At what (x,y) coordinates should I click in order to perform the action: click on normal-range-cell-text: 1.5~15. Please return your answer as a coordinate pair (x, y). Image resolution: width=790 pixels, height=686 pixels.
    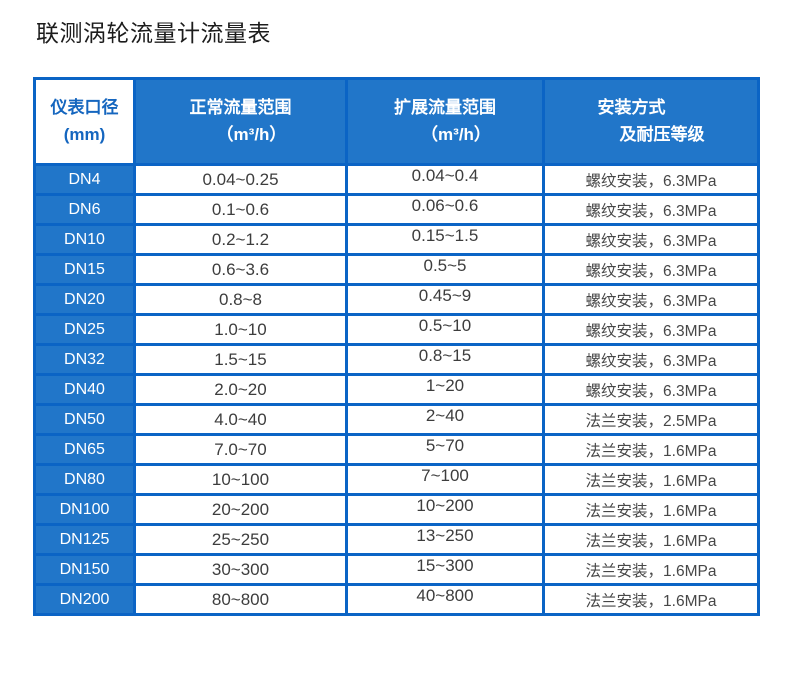
    Looking at the image, I should click on (240, 359).